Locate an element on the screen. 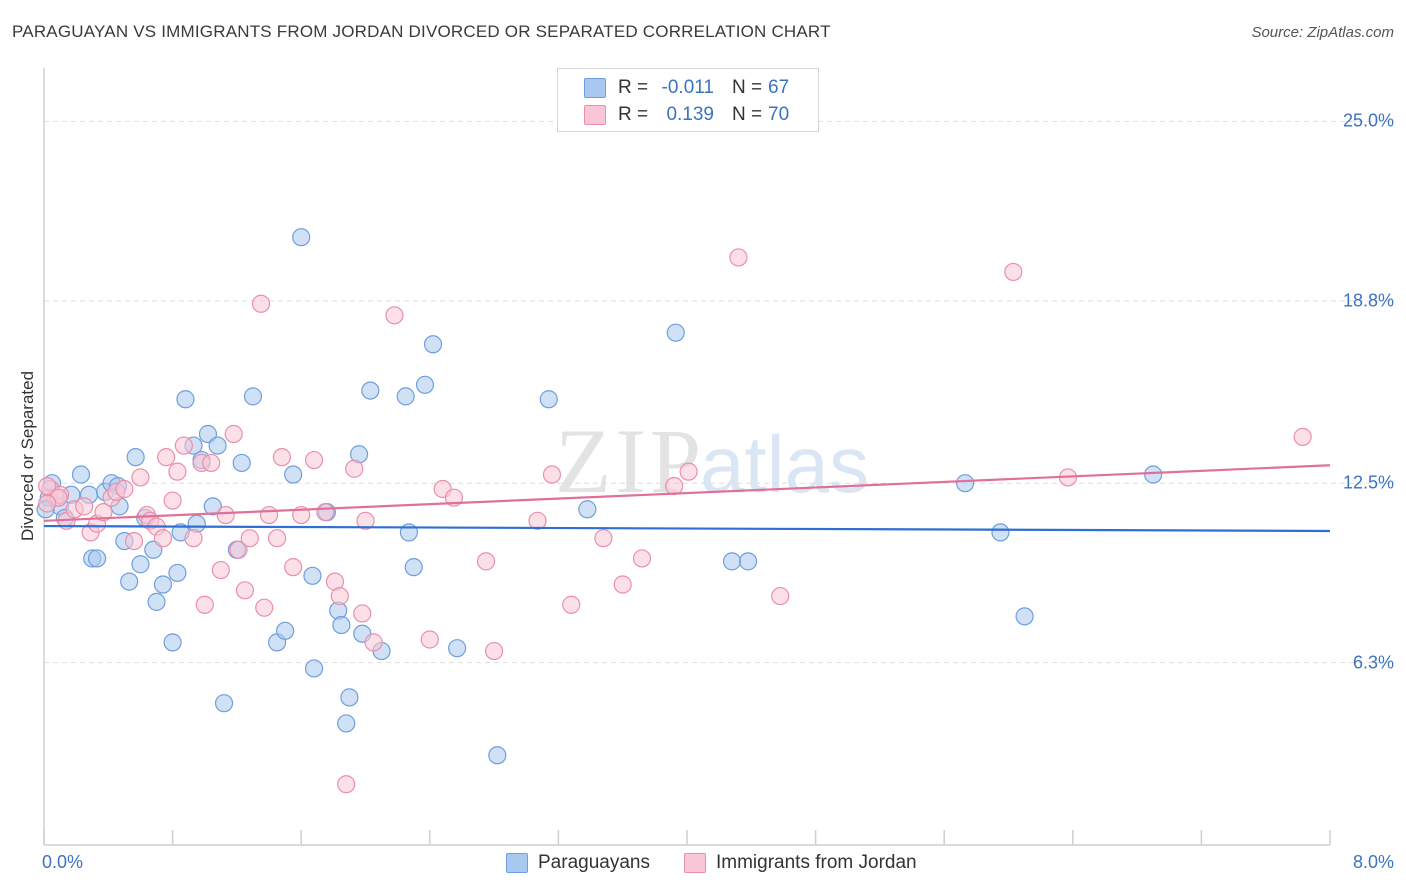 The image size is (1406, 892). x-tick-max: 8.0% is located at coordinates (1373, 862).